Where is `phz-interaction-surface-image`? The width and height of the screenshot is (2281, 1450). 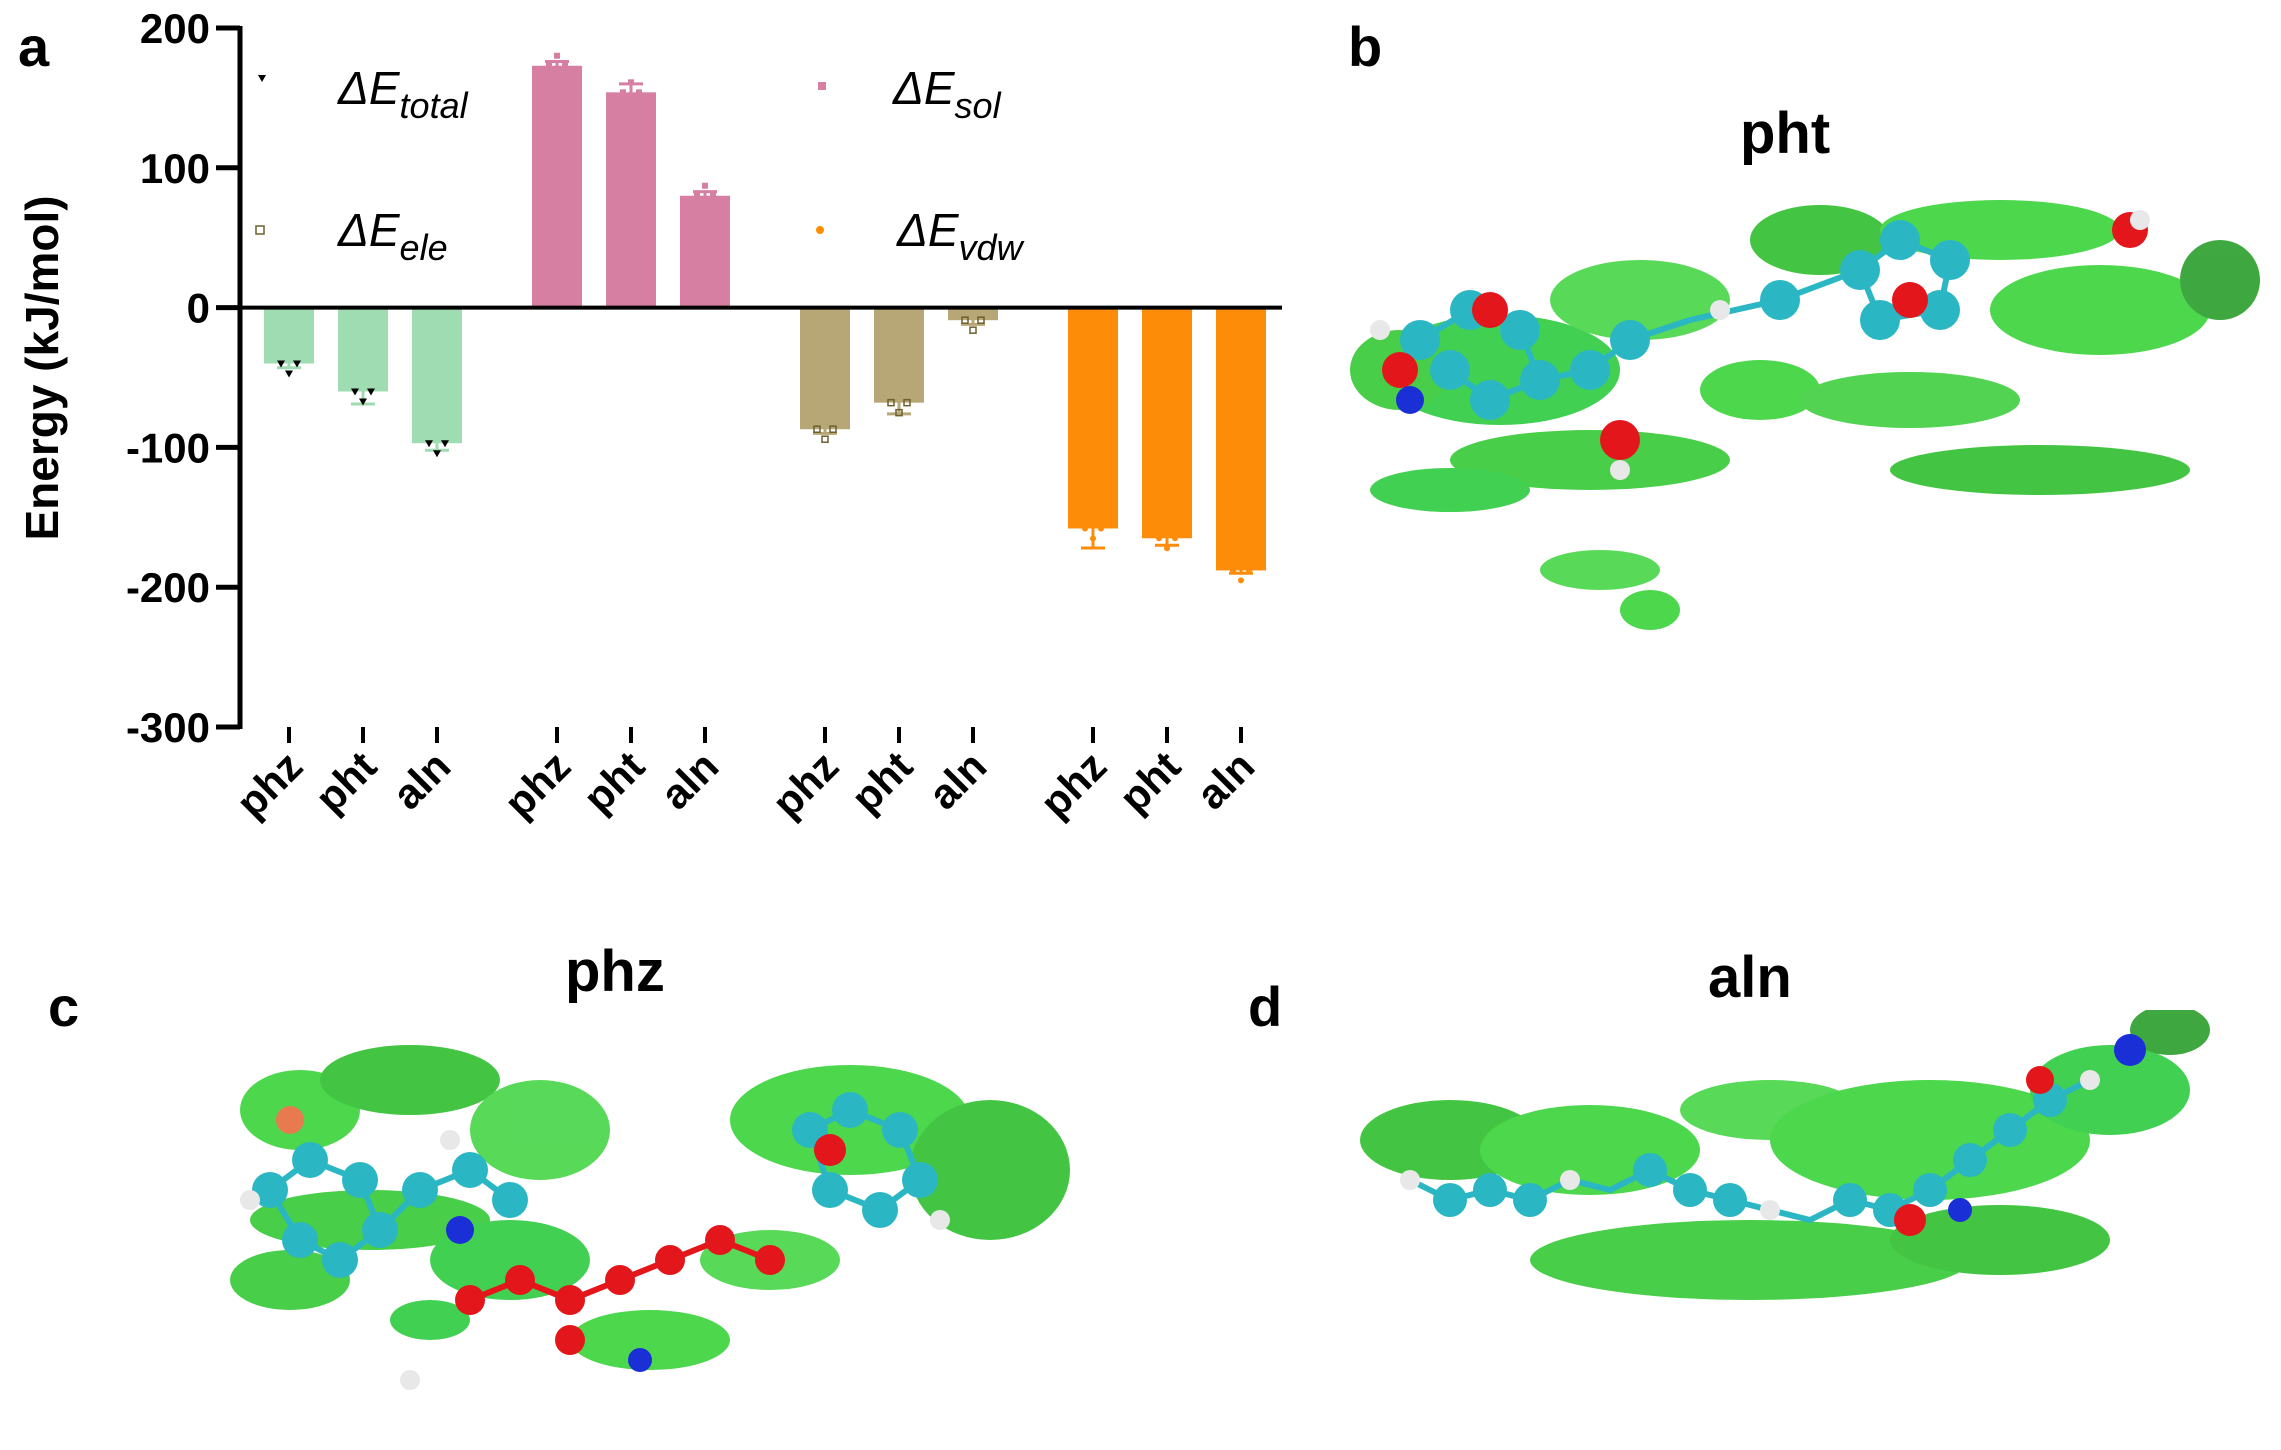
phz-interaction-surface-image is located at coordinates (650, 1217).